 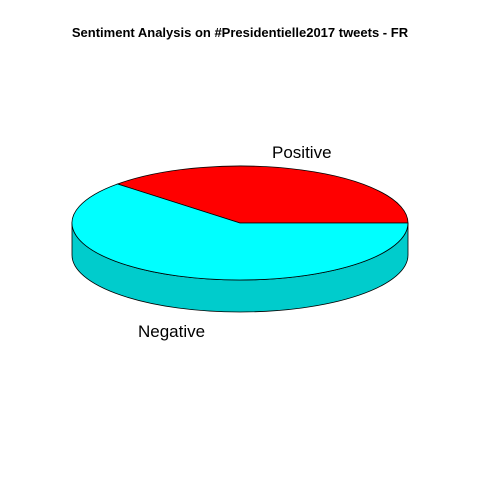 I want to click on pie-slice-positive, so click(x=262, y=194).